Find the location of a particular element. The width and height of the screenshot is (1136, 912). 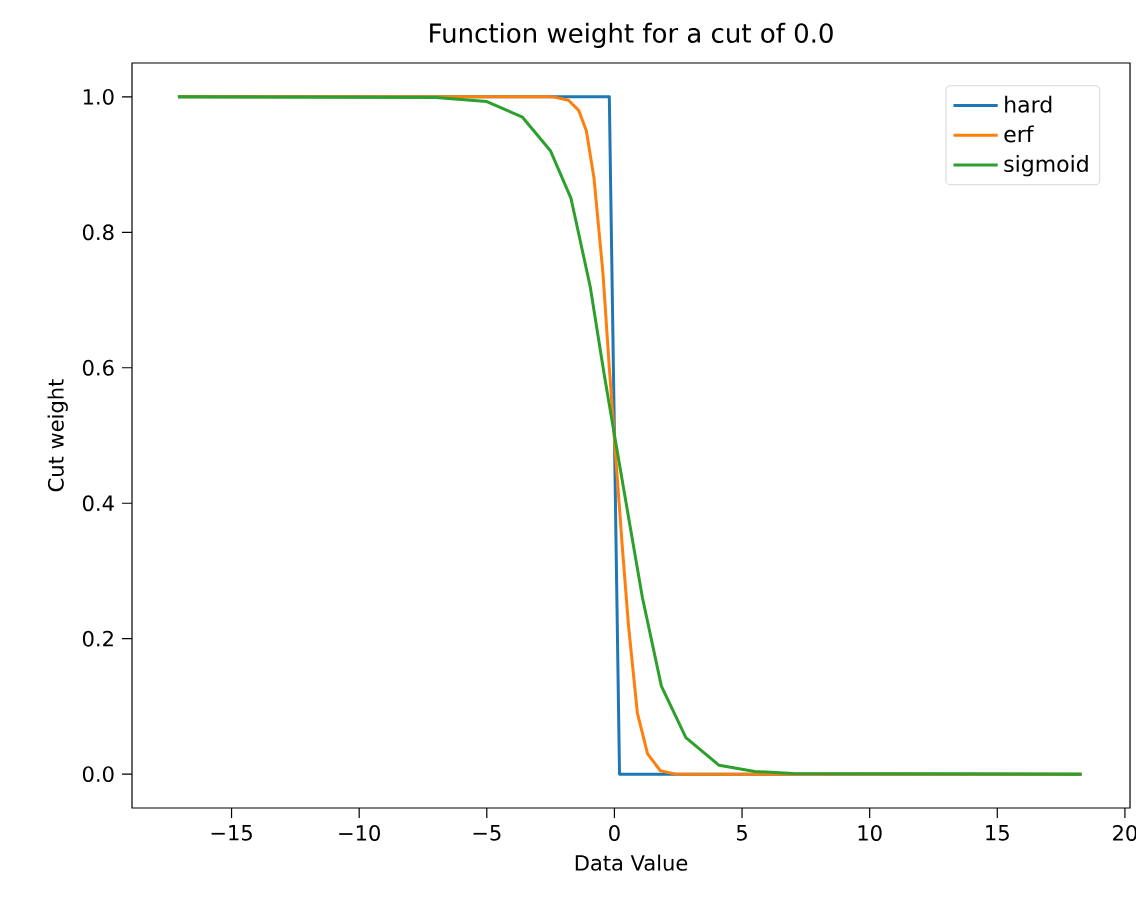

y-tick-label: 0.0 is located at coordinates (98, 774).